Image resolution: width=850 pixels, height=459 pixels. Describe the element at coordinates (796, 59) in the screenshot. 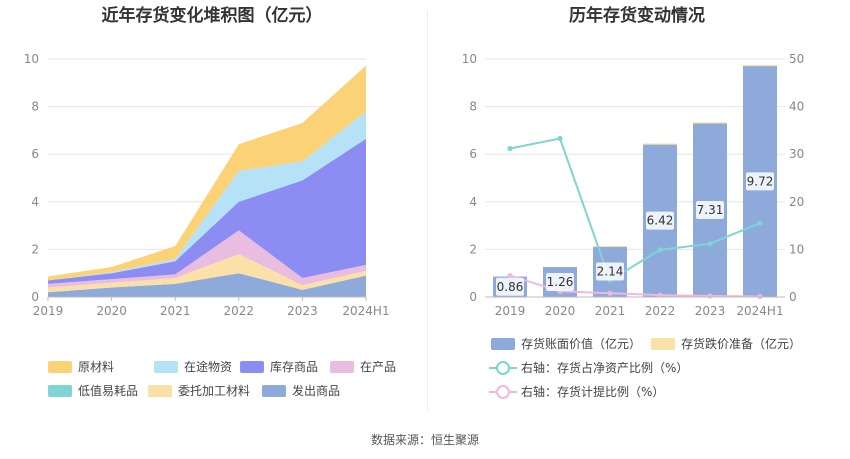

I see `y2-tick-label: 50` at that location.